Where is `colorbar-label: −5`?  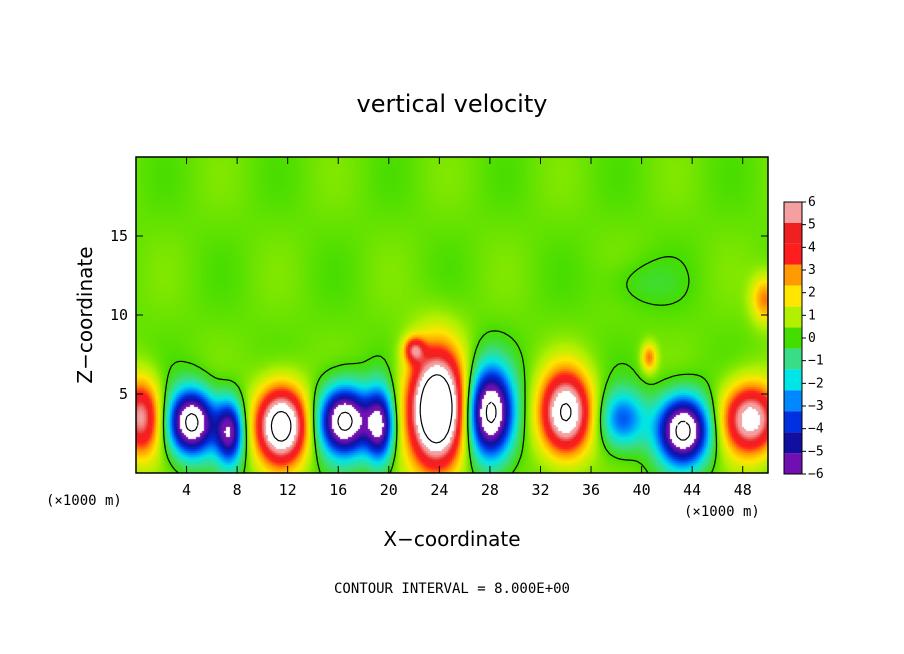 colorbar-label: −5 is located at coordinates (816, 451).